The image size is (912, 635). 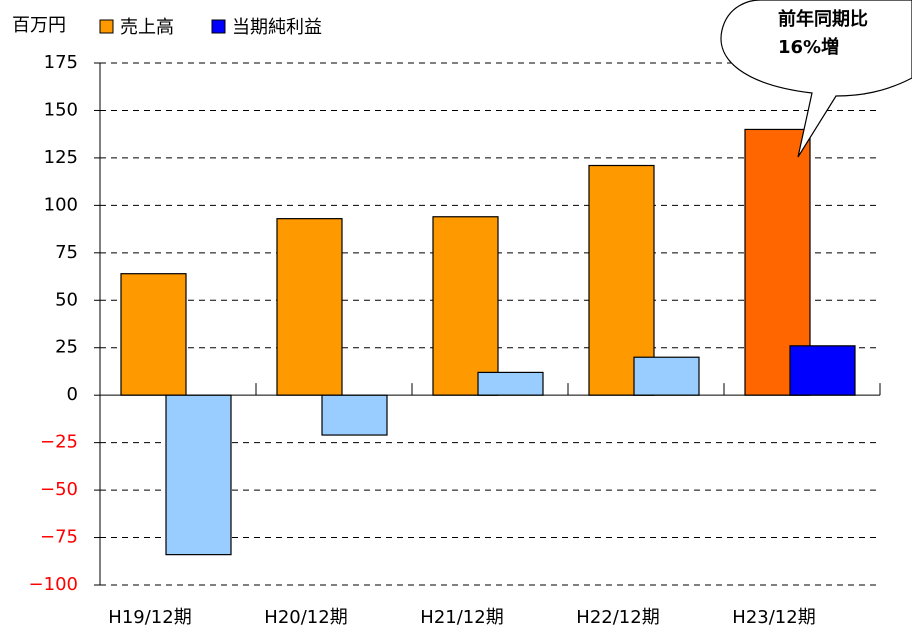 I want to click on callout-bubble, so click(x=816, y=79).